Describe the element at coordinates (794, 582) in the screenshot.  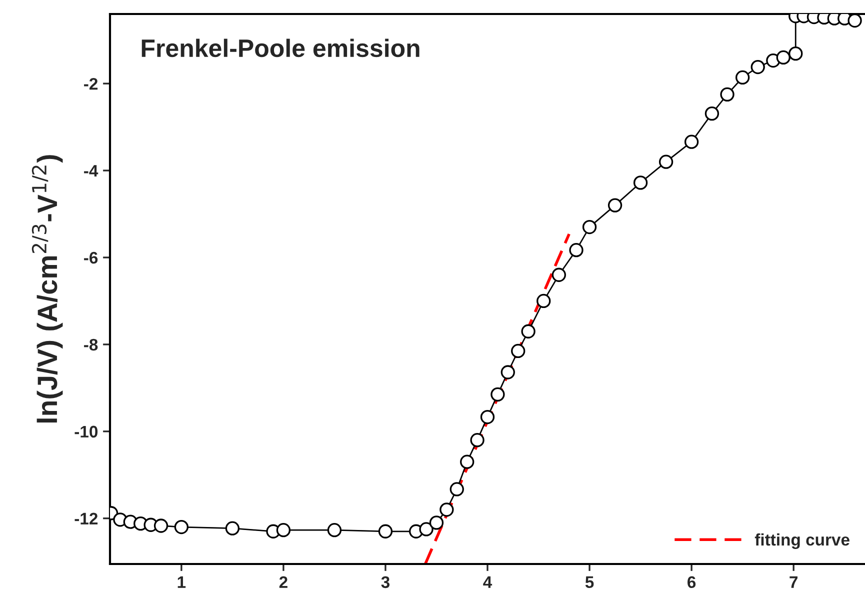
I see `x-tick-label: 7` at that location.